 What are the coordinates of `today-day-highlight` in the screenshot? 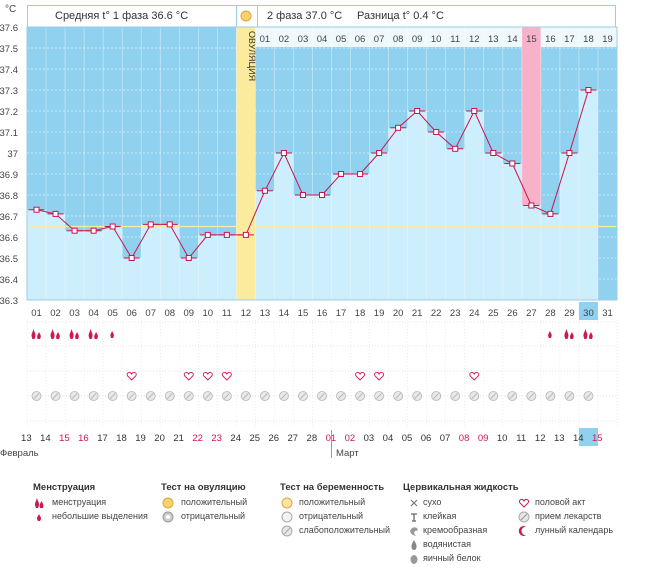 It's located at (588, 311).